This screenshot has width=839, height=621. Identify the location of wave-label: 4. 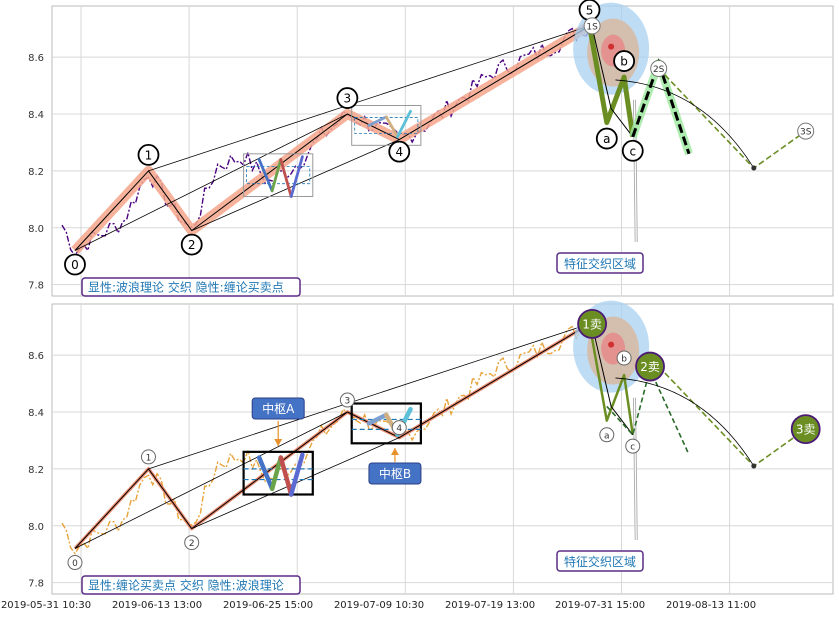
(399, 429).